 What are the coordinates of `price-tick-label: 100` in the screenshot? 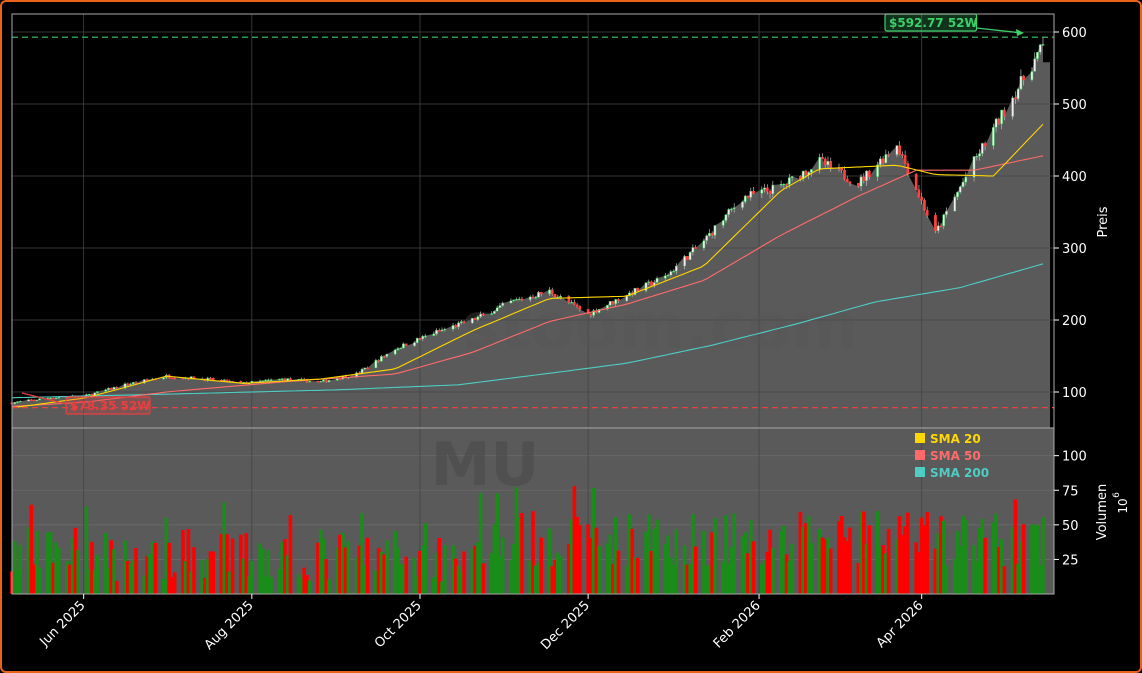 It's located at (1074, 393).